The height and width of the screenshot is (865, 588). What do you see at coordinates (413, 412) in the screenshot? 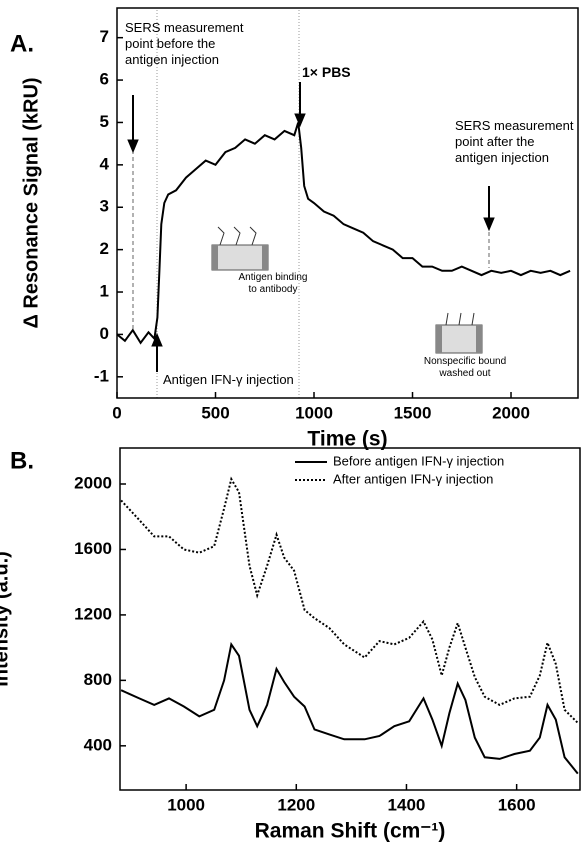
I see `x-tick-label: 1500` at bounding box center [413, 412].